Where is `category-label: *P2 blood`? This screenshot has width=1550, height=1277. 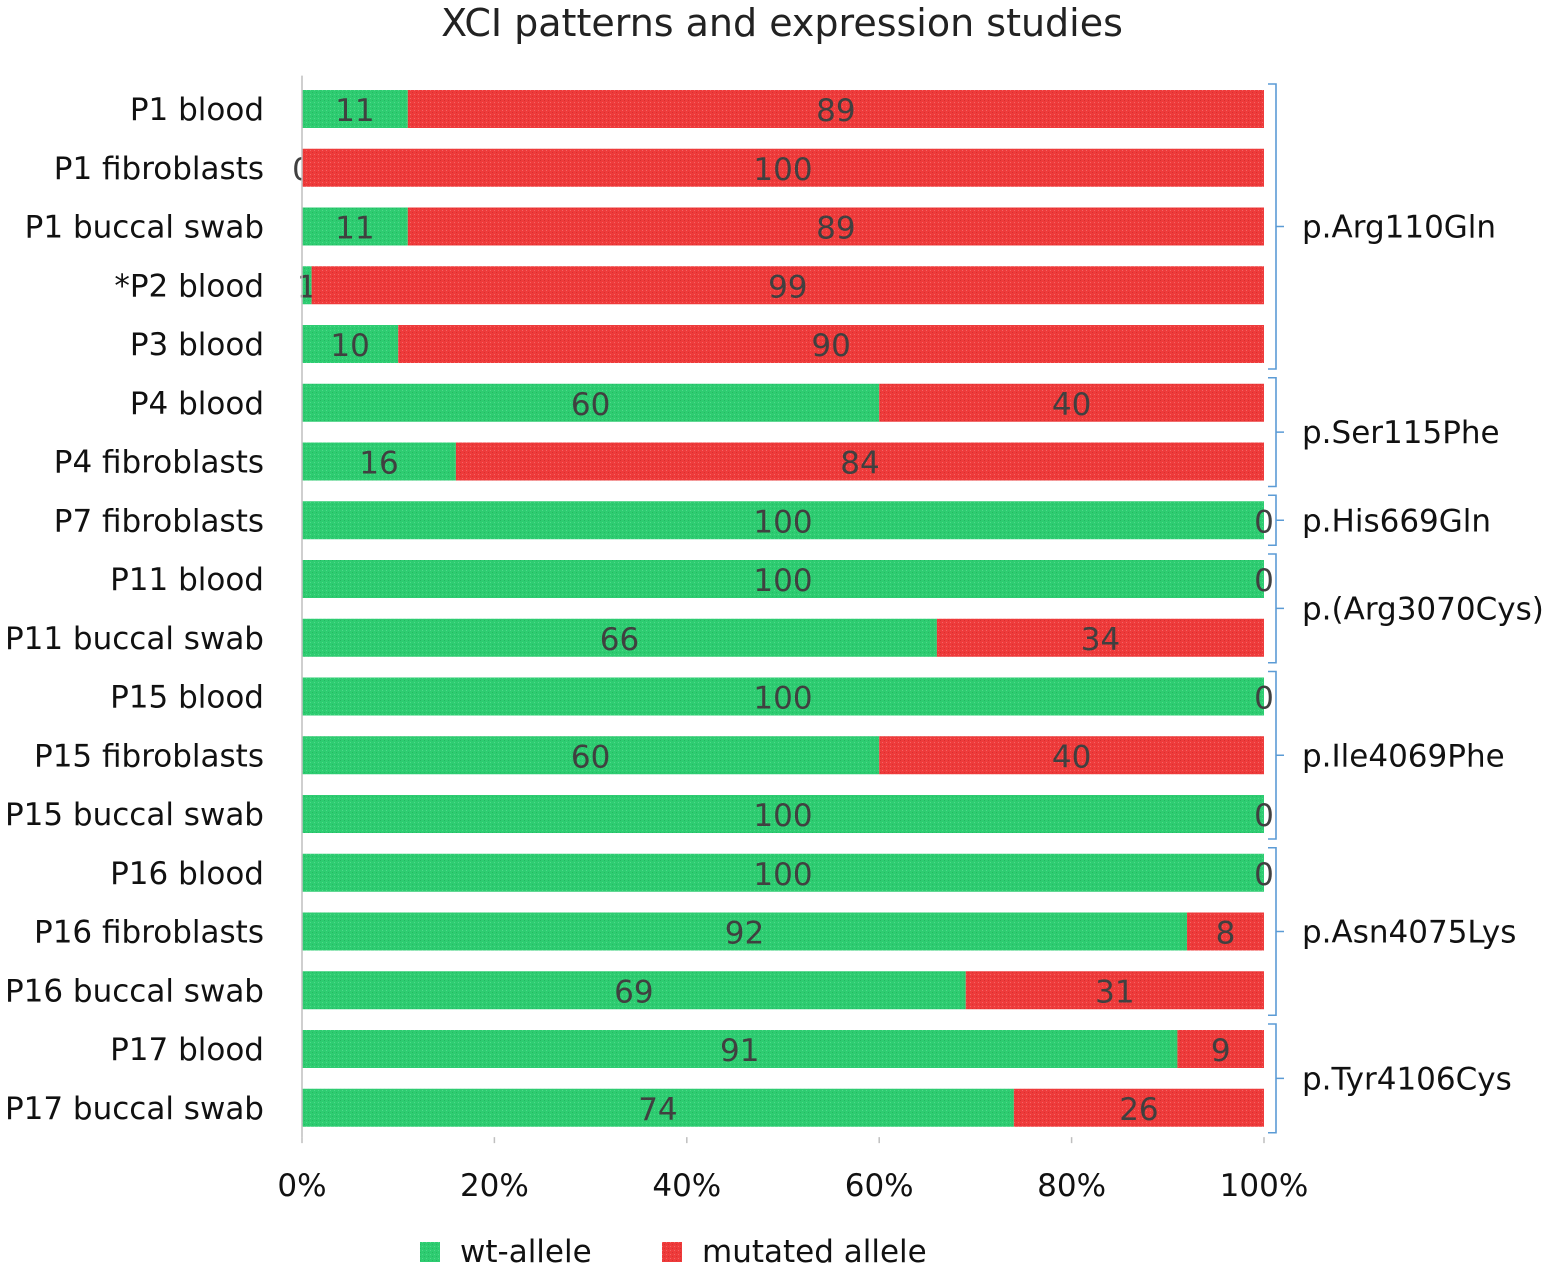 category-label: *P2 blood is located at coordinates (189, 286).